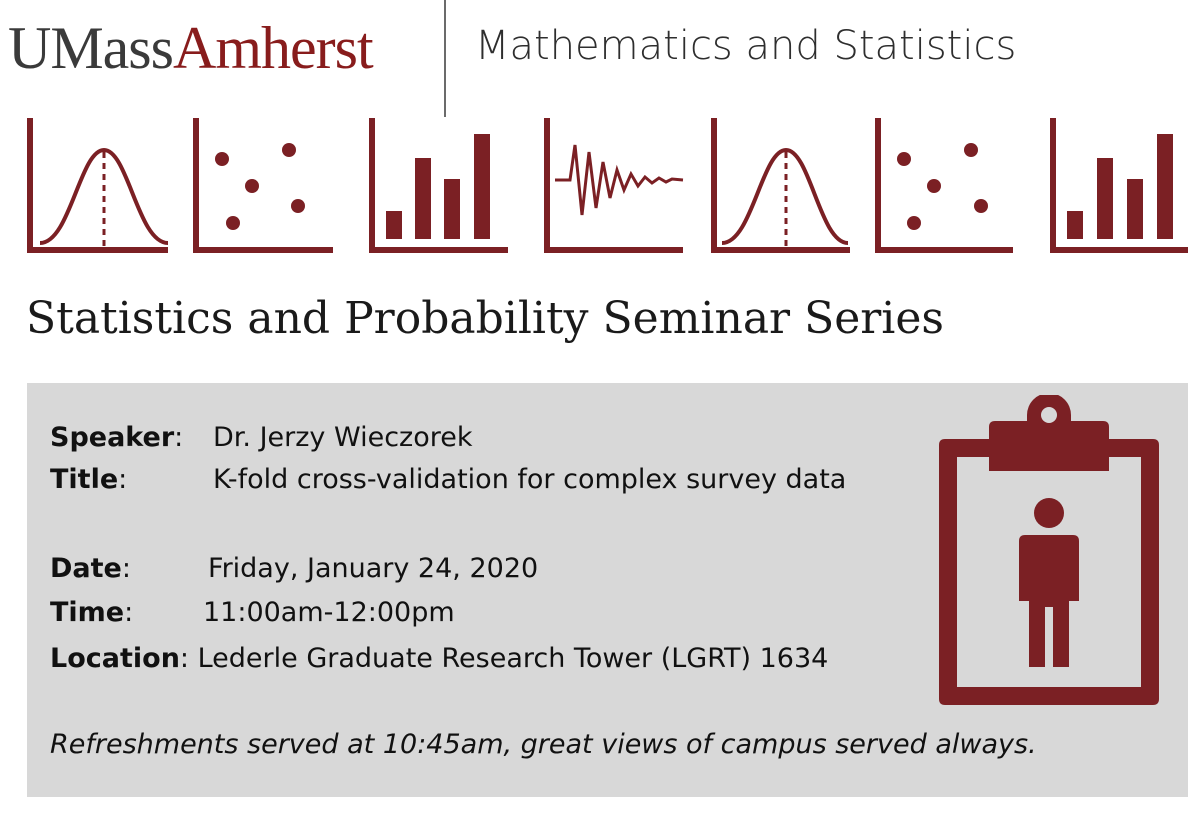 The height and width of the screenshot is (819, 1200). What do you see at coordinates (1049, 550) in the screenshot?
I see `clipboard-person-icon` at bounding box center [1049, 550].